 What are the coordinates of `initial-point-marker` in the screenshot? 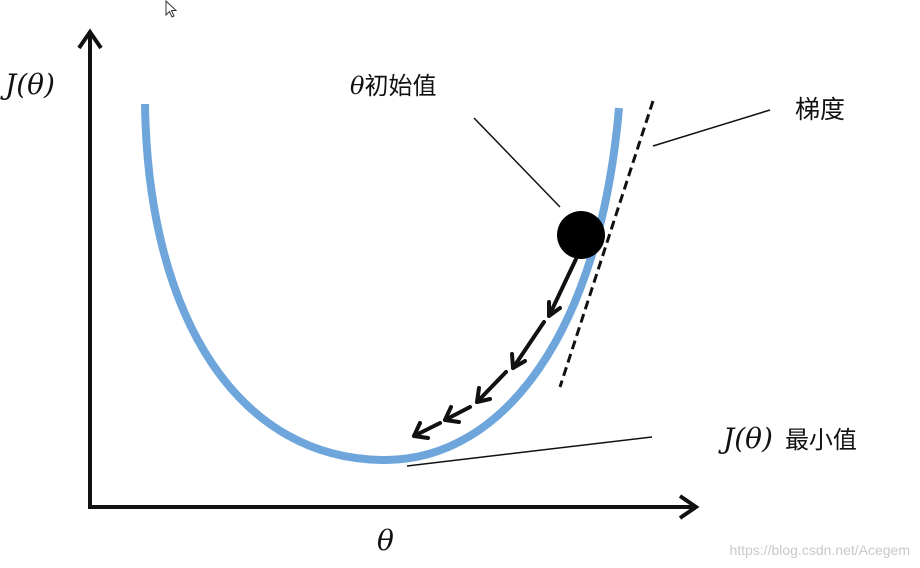 It's located at (581, 235).